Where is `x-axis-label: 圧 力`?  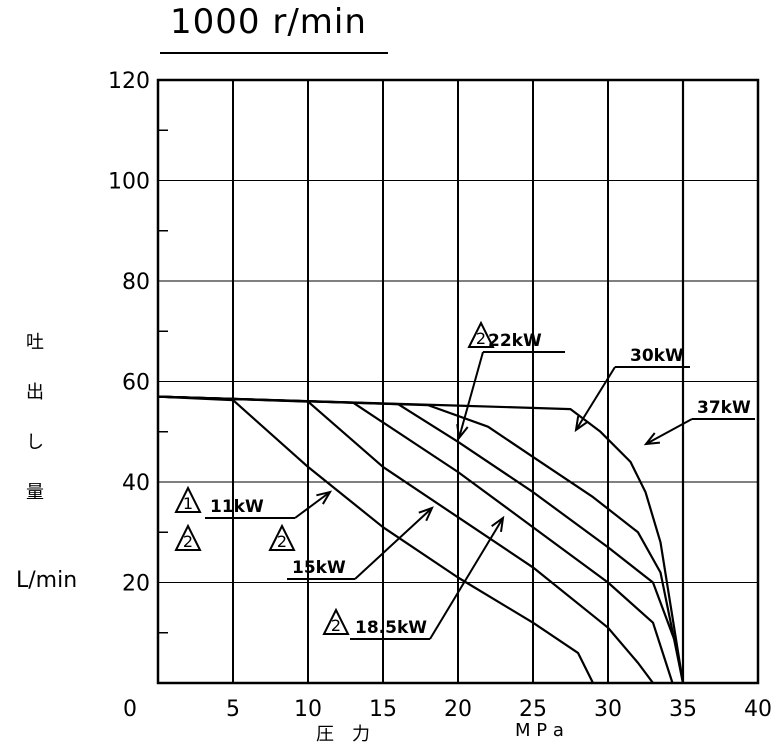
x-axis-label: 圧 力 is located at coordinates (343, 734).